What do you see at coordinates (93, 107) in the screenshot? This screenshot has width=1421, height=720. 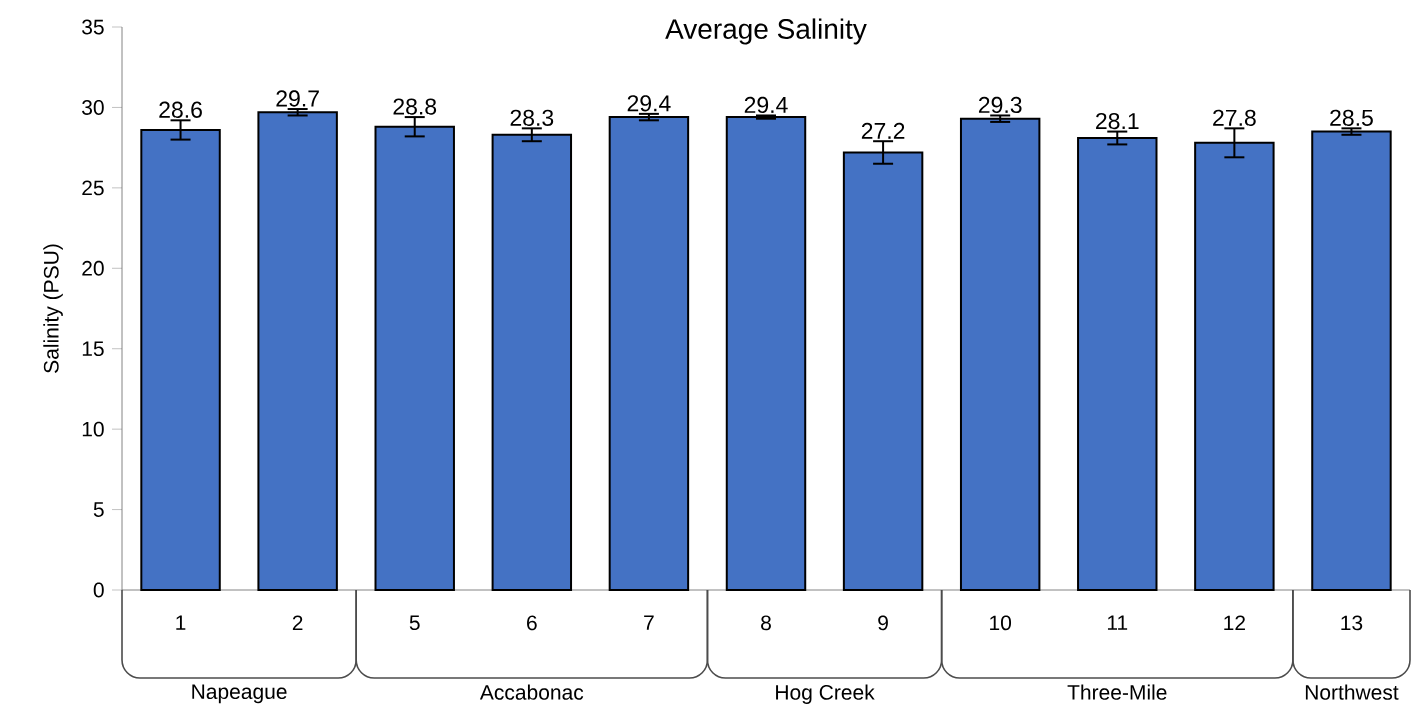 I see `y-tick-label: 30` at bounding box center [93, 107].